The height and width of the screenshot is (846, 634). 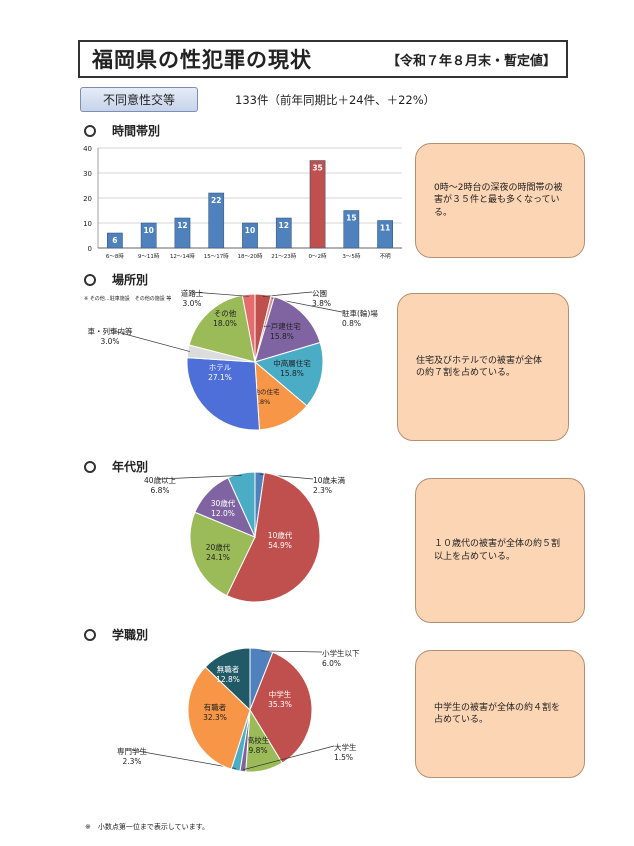 What do you see at coordinates (215, 707) in the screenshot?
I see `pie-label: 有職者` at bounding box center [215, 707].